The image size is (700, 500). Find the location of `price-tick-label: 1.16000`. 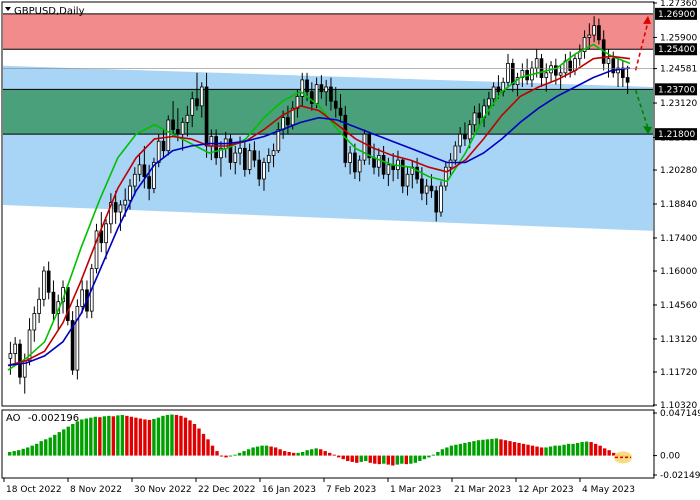

price-tick-label: 1.16000 is located at coordinates (678, 272).